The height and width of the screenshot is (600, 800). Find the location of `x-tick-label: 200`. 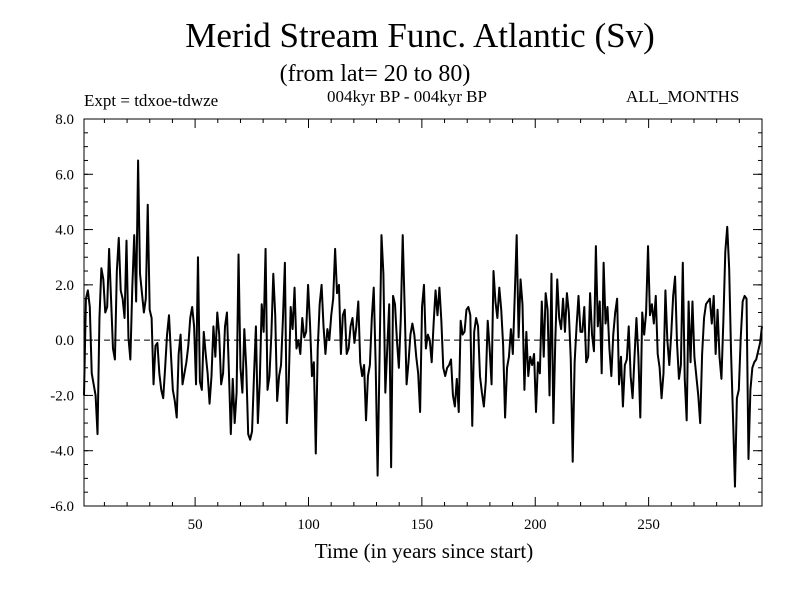

x-tick-label: 200 is located at coordinates (535, 525).